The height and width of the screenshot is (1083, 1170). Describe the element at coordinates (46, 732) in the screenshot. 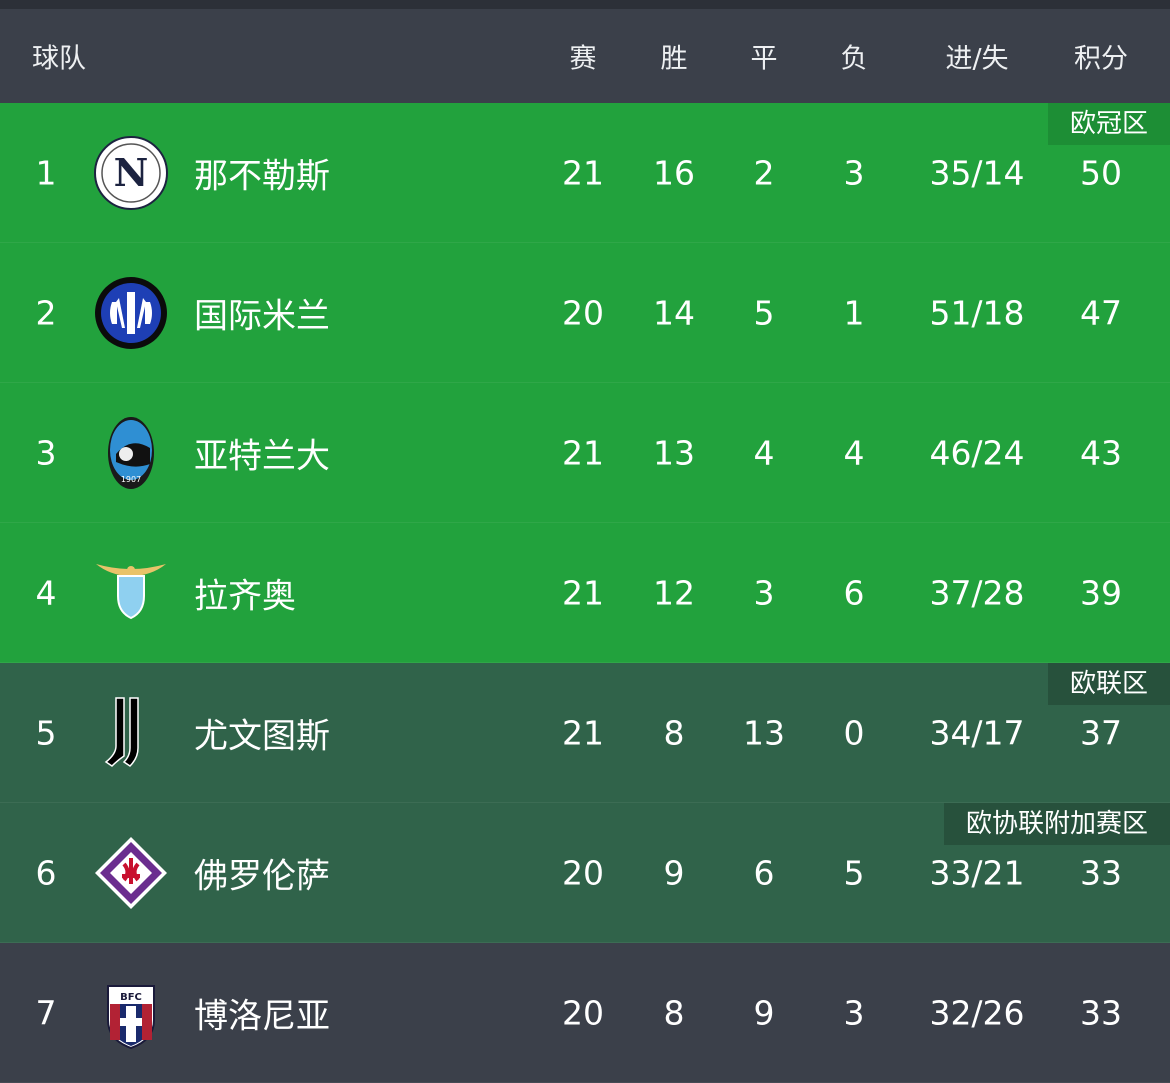

I see `rank: 5` at that location.